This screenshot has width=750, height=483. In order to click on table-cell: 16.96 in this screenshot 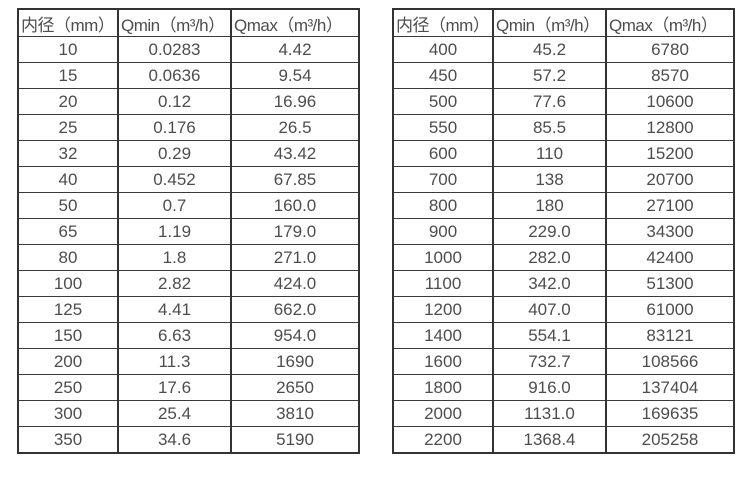, I will do `click(295, 101)`.